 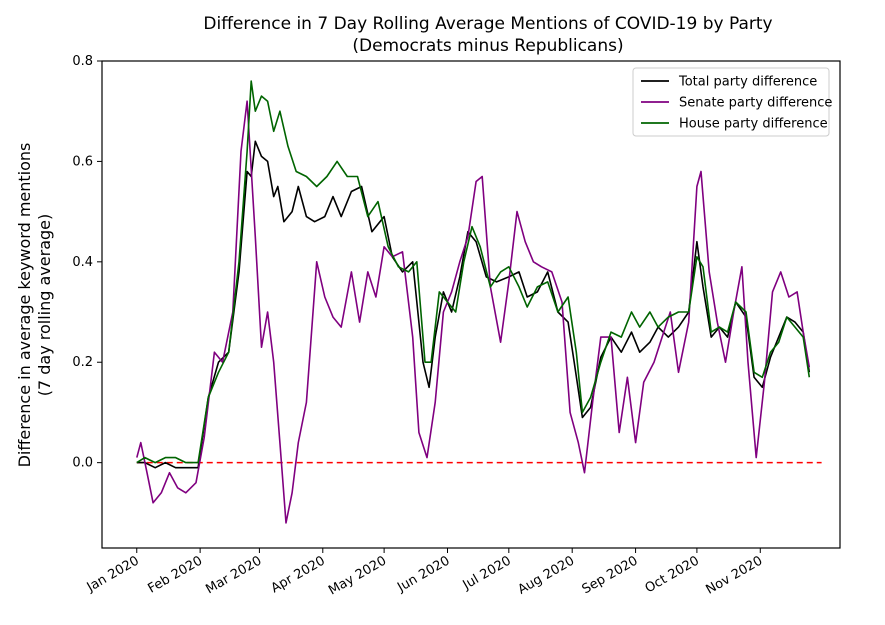 What do you see at coordinates (546, 575) in the screenshot?
I see `x-tick-label: Aug 2020` at bounding box center [546, 575].